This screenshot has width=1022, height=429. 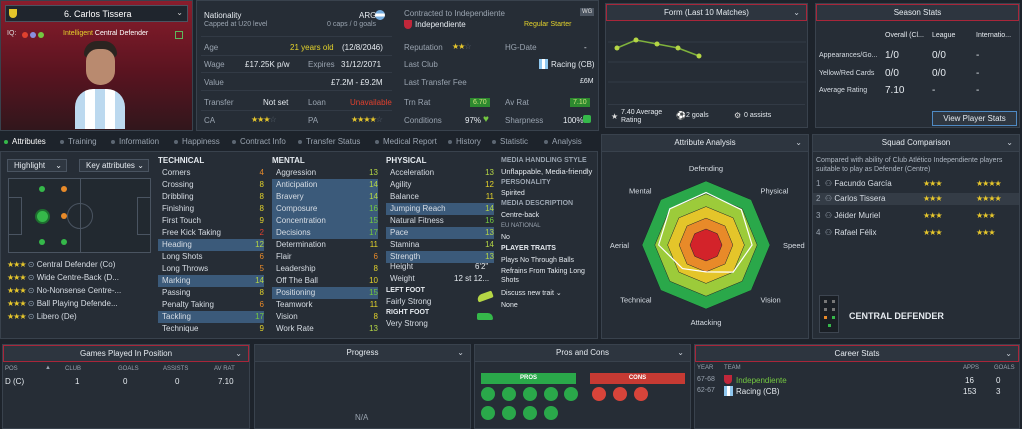 I want to click on career-team: Independiente, so click(x=761, y=380).